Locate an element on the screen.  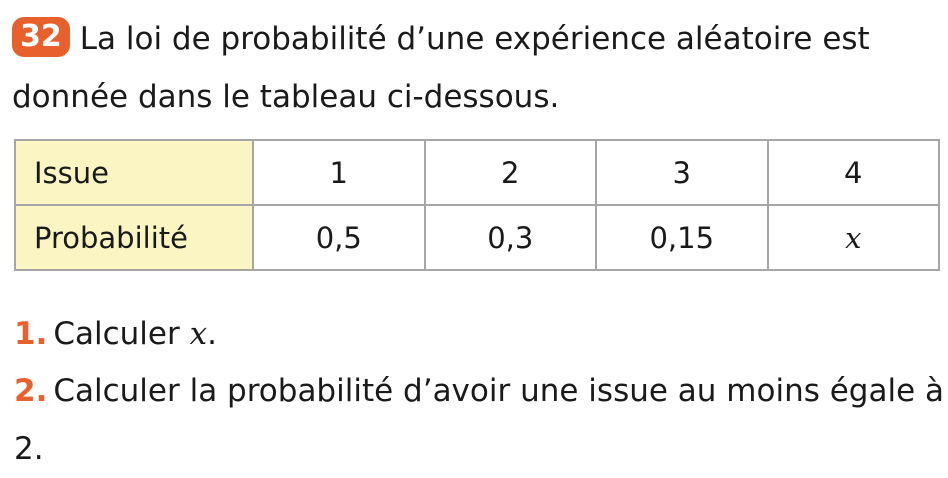
question-1: 1. Calculer x. is located at coordinates (115, 334).